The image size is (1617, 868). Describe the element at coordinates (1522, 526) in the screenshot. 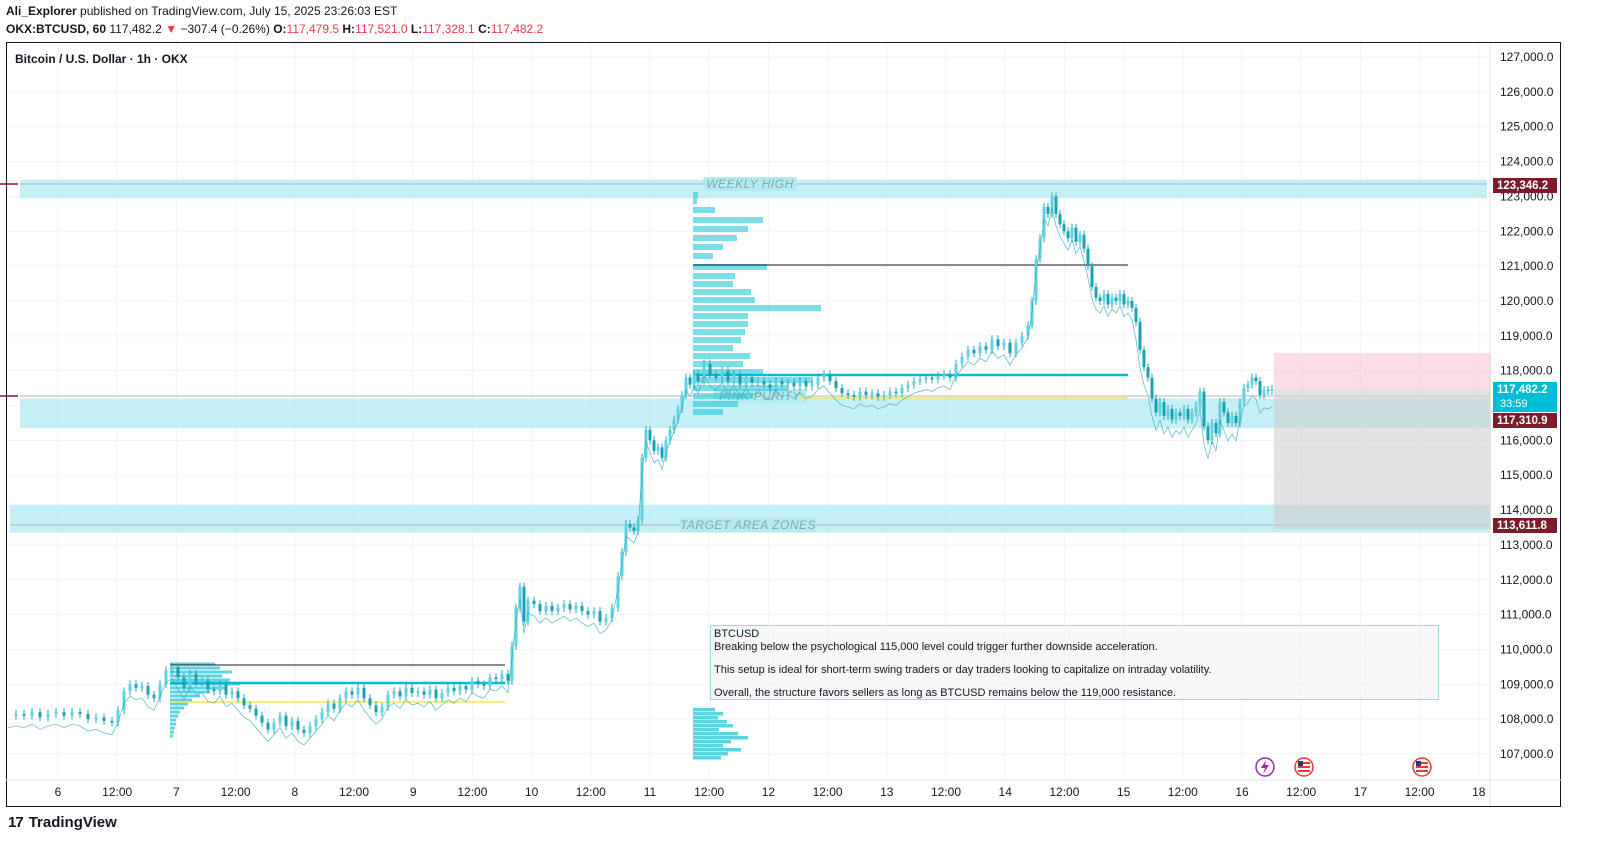

I see `price-label-text: 113,611.8` at that location.